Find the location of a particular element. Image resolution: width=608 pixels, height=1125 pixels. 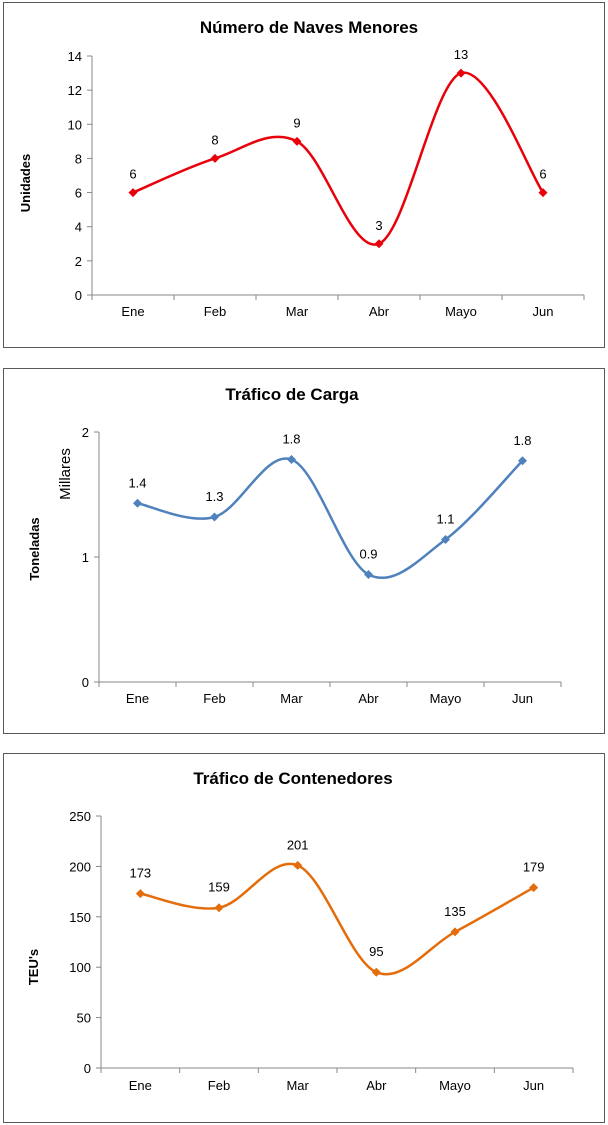

data-label: 0.9 is located at coordinates (368, 554).